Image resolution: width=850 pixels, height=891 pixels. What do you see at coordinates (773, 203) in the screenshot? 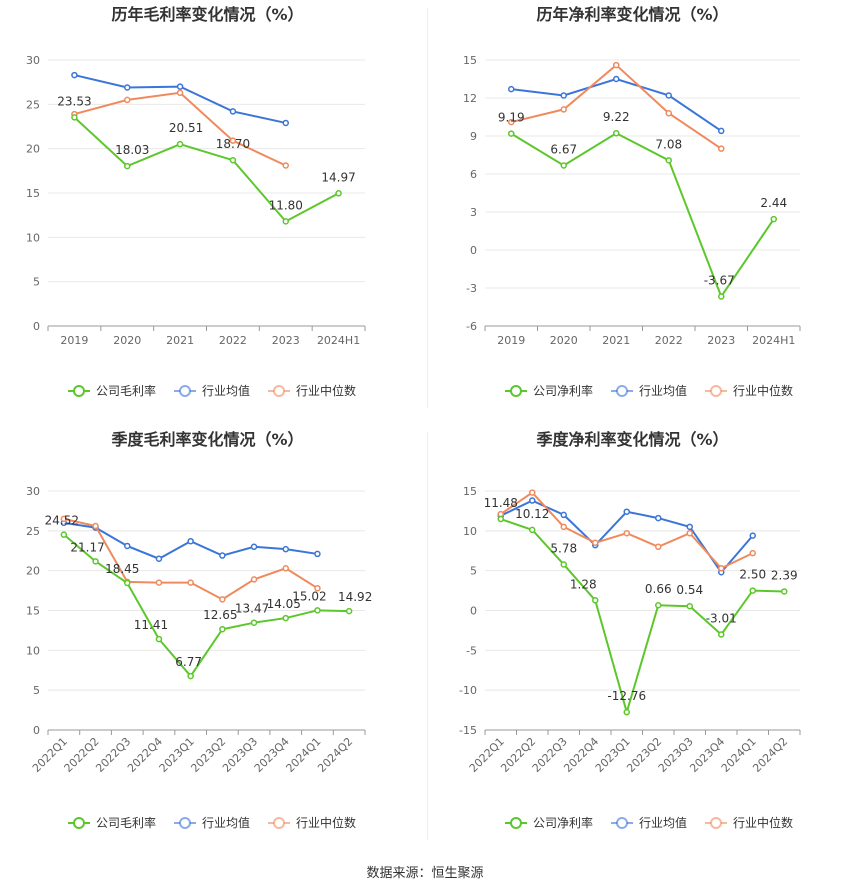
I see `data-label: 2.44` at bounding box center [773, 203].